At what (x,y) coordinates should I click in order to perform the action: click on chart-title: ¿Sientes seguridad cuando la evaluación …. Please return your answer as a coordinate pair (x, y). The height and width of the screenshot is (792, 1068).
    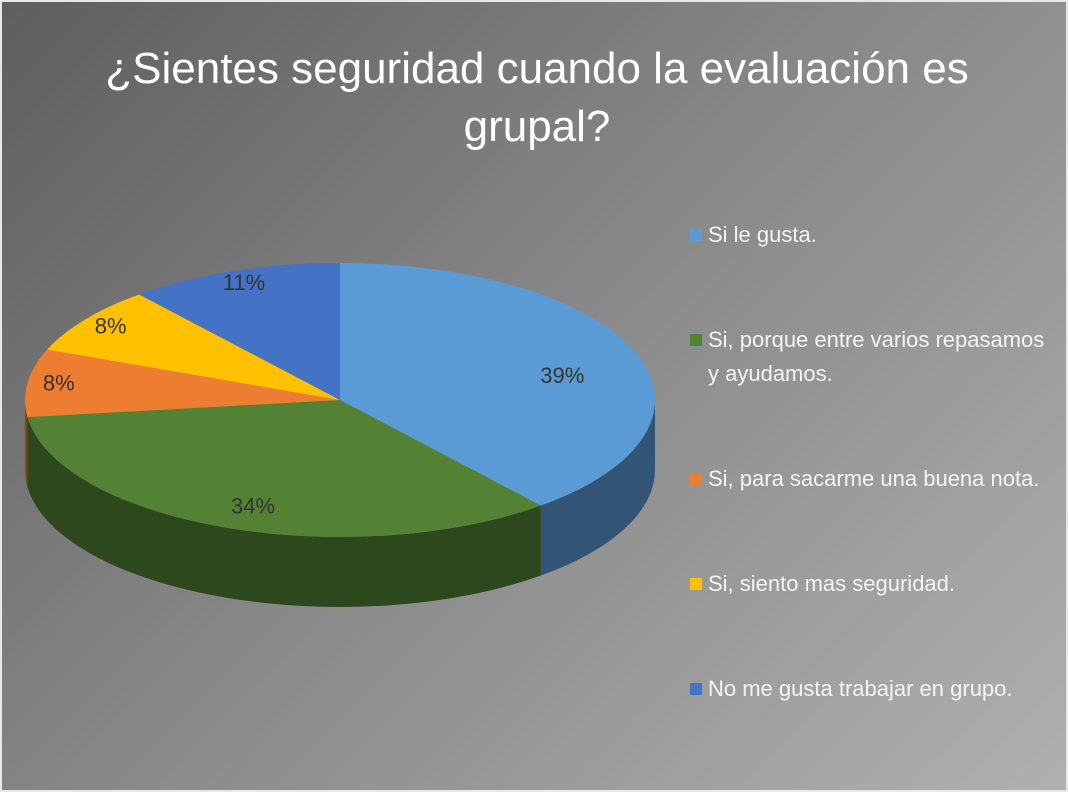
    Looking at the image, I should click on (537, 97).